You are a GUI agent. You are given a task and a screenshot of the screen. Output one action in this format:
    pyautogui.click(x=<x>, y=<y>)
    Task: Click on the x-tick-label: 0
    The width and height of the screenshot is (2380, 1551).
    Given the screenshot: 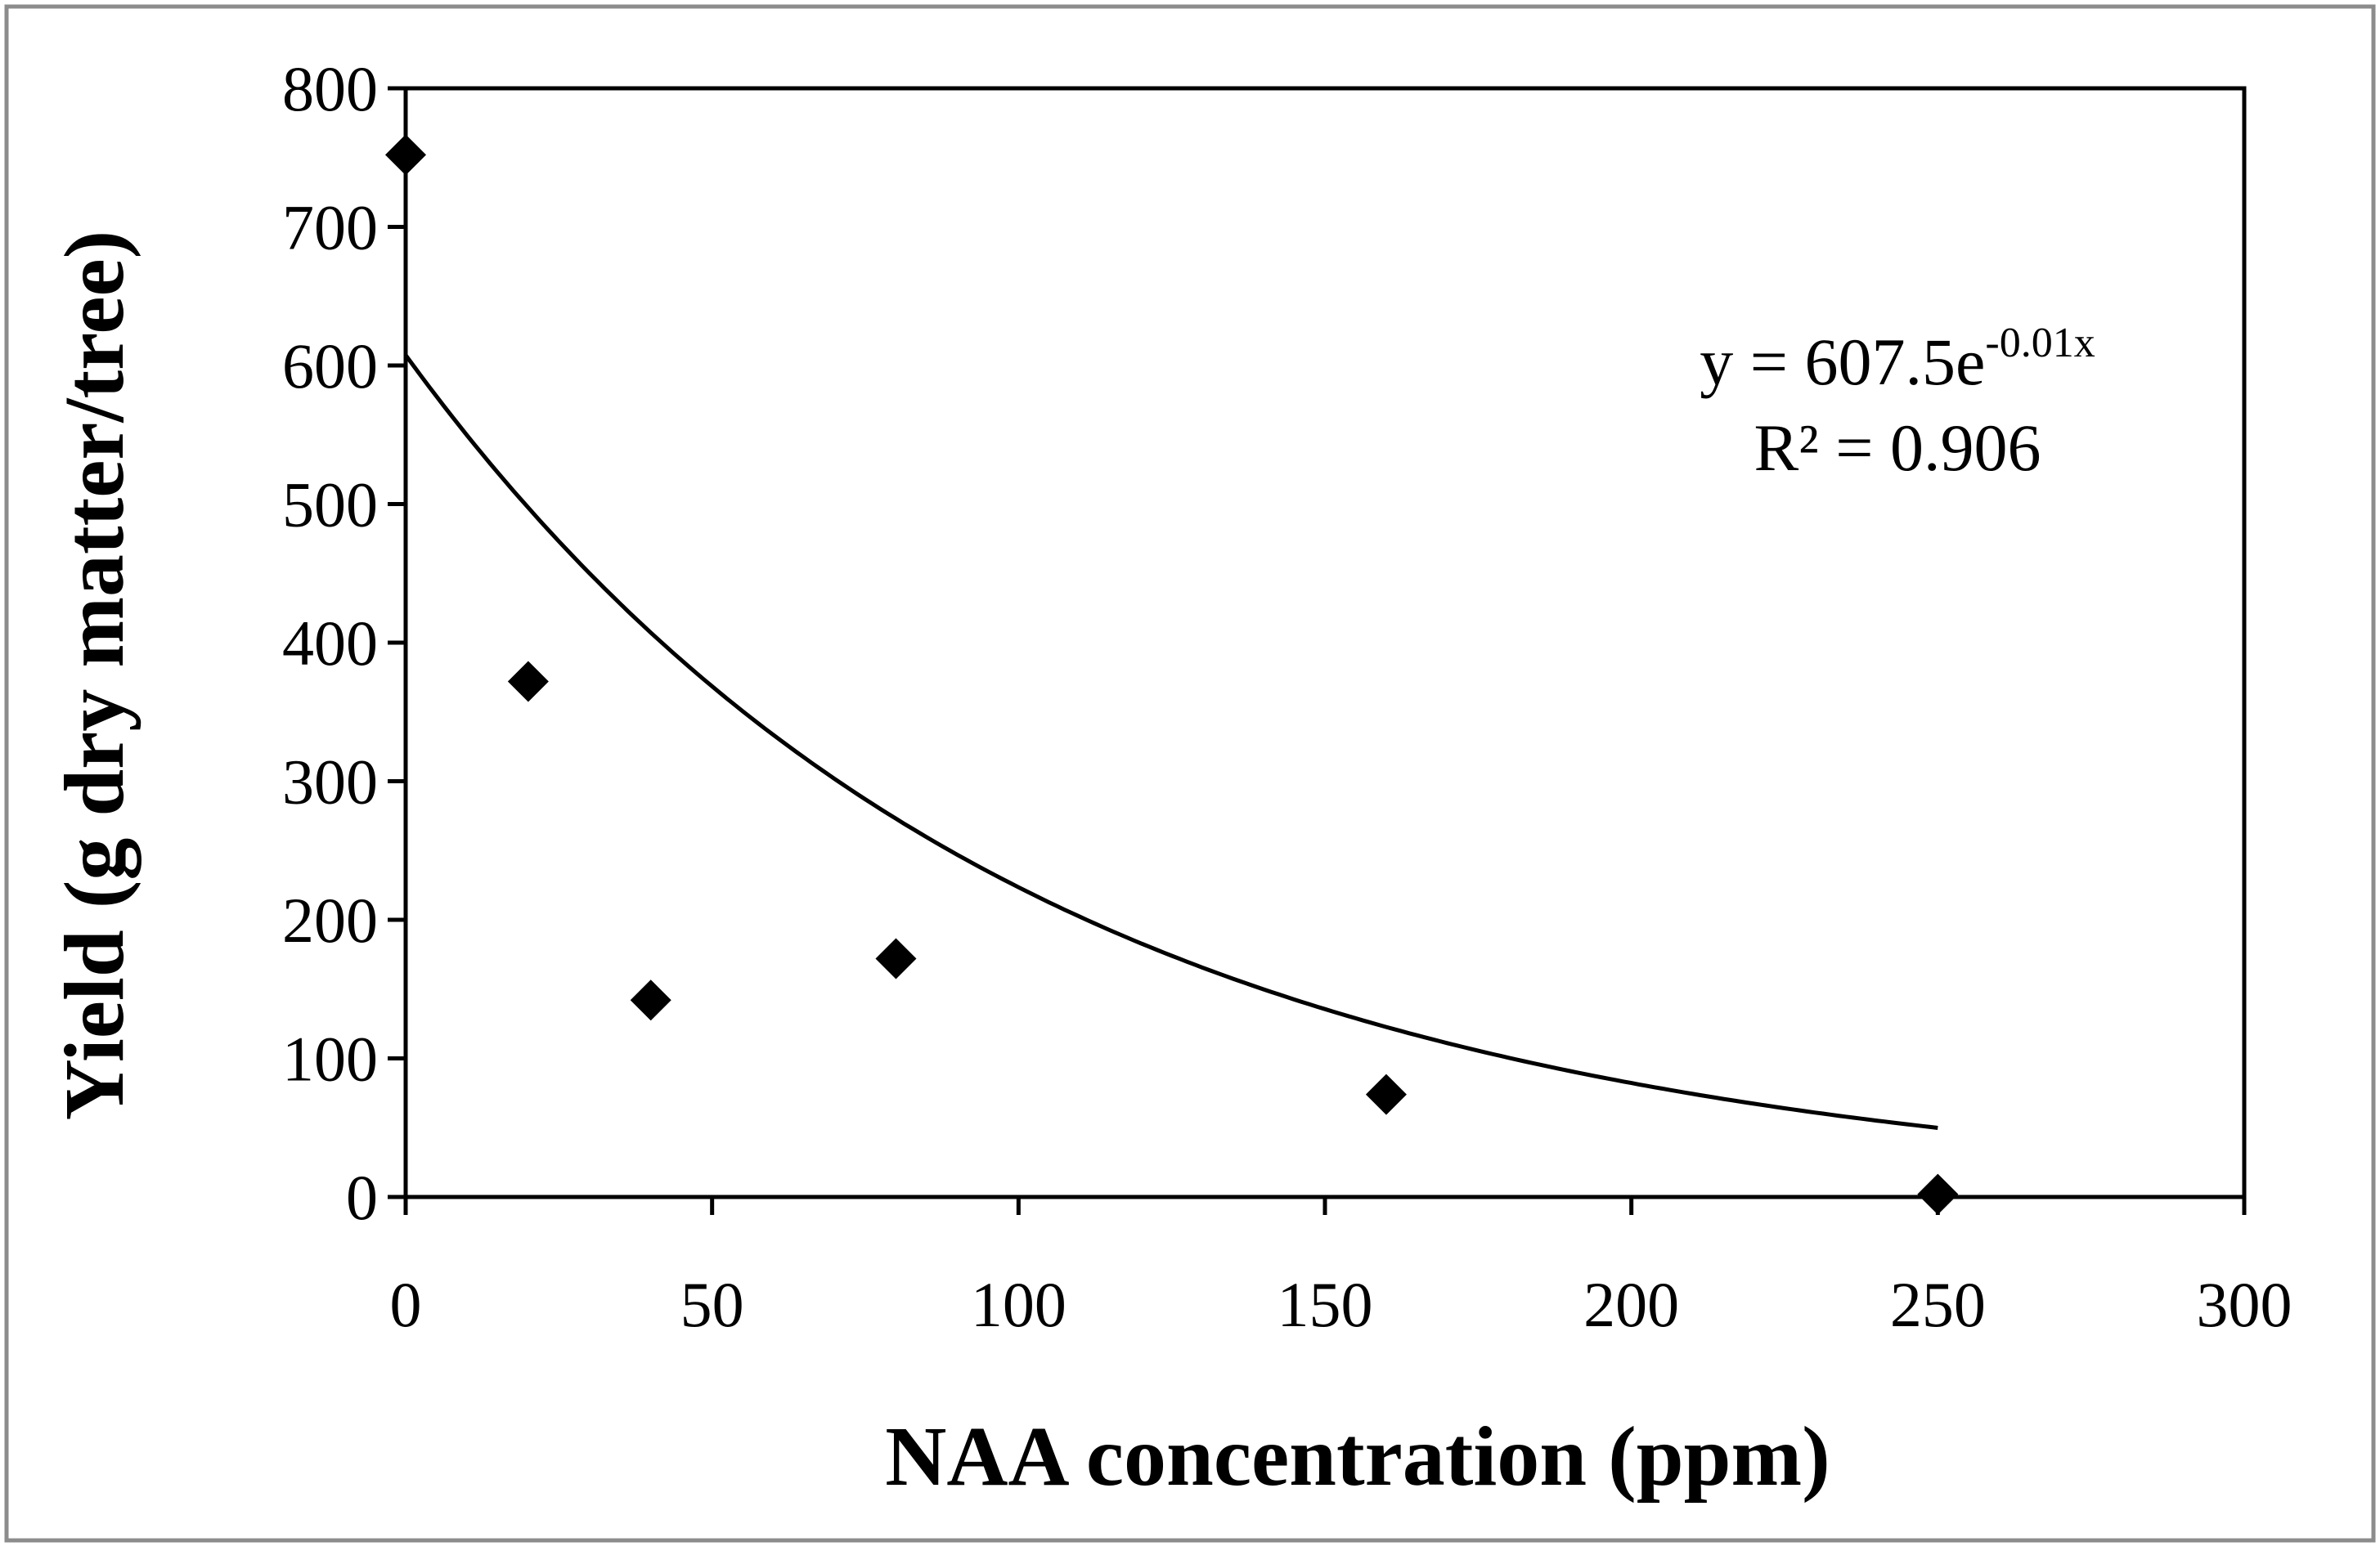 What is the action you would take?
    pyautogui.click(x=406, y=1304)
    